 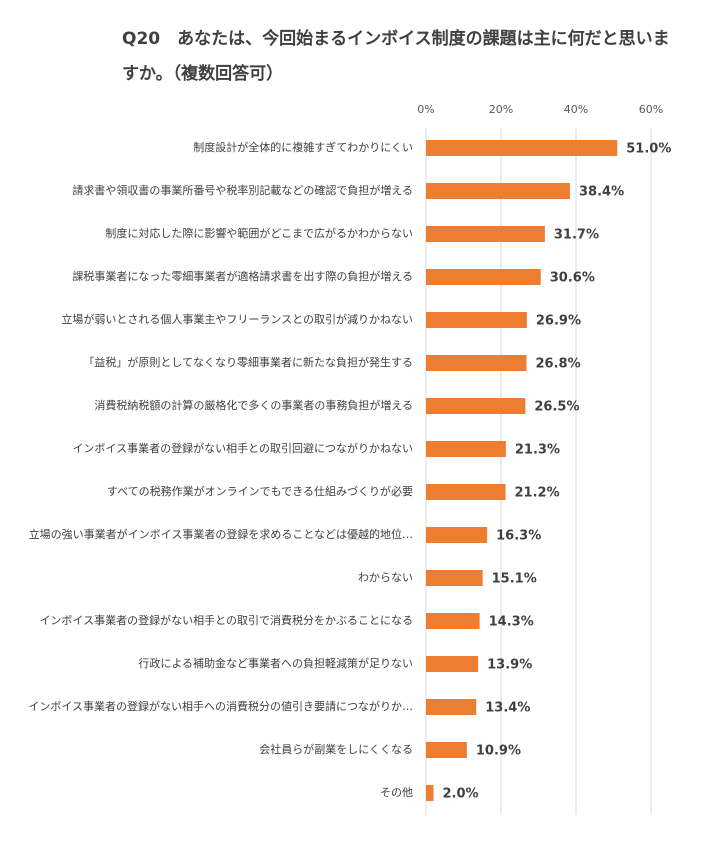 I want to click on category-label: 立場が弱いとされる個人事業主やフリーランスとの取引が減りかねない, so click(x=237, y=319).